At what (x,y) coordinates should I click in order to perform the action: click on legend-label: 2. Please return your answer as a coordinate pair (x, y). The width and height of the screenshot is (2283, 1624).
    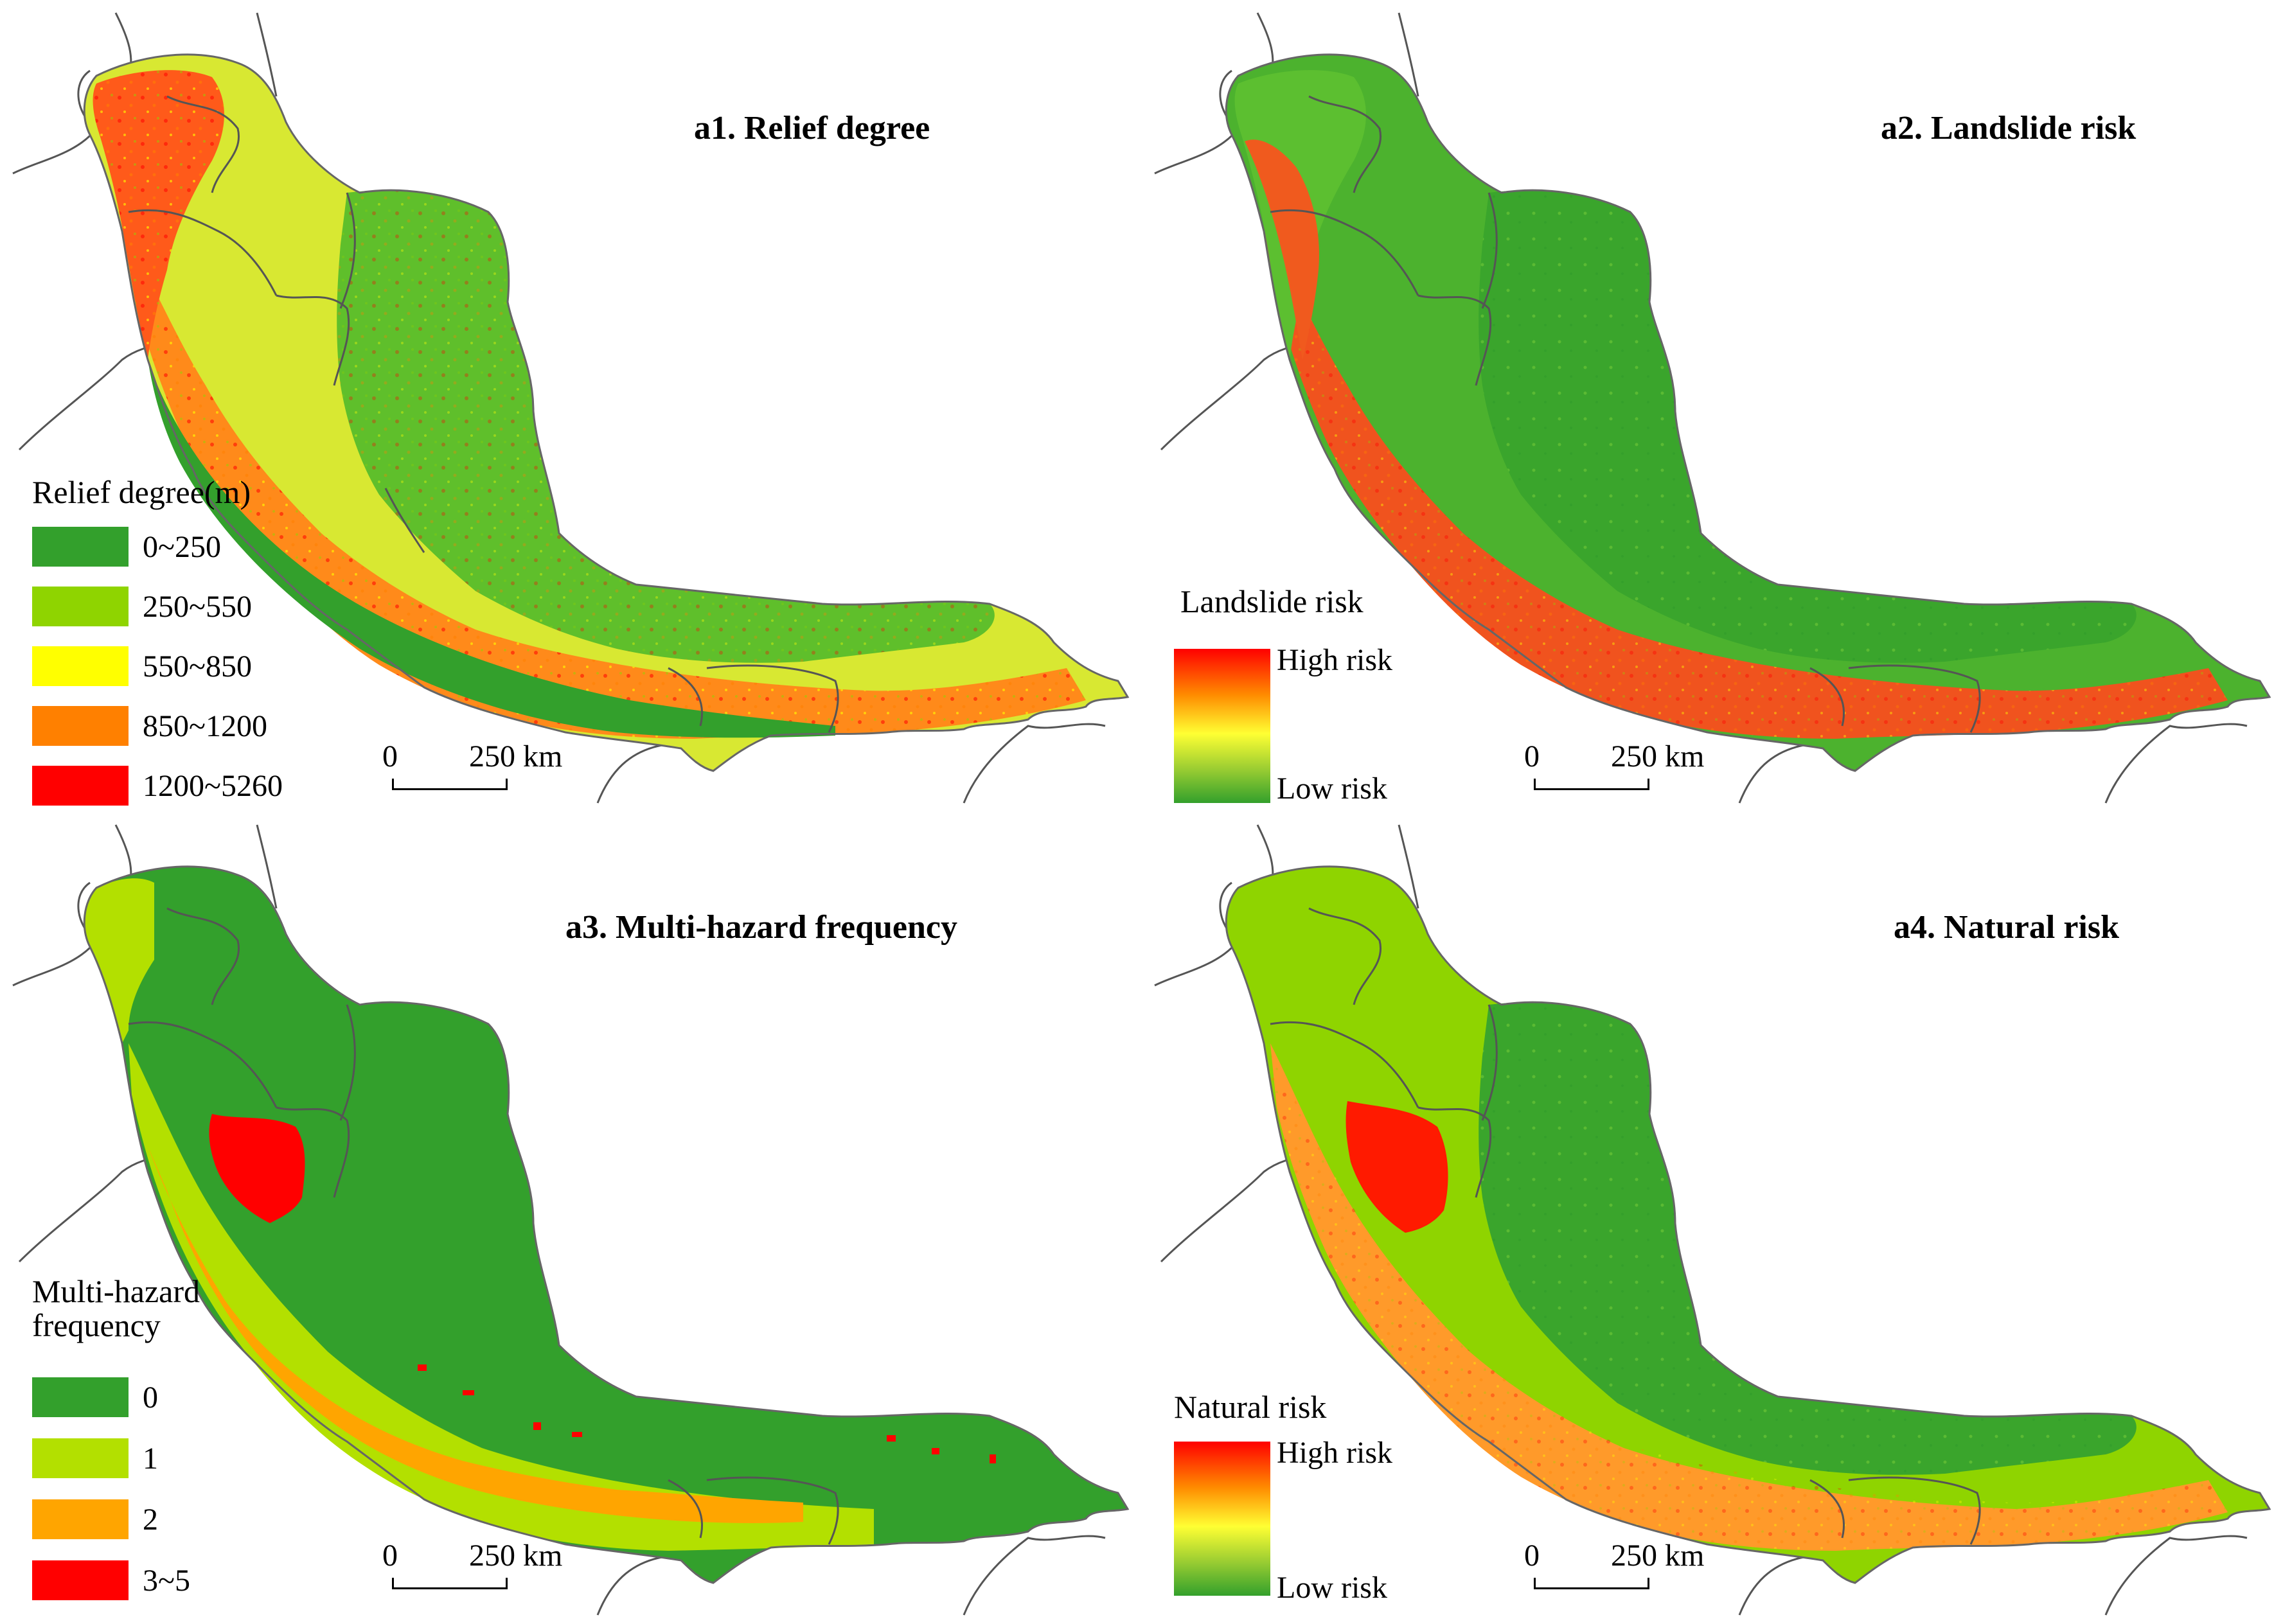
    Looking at the image, I should click on (150, 1520).